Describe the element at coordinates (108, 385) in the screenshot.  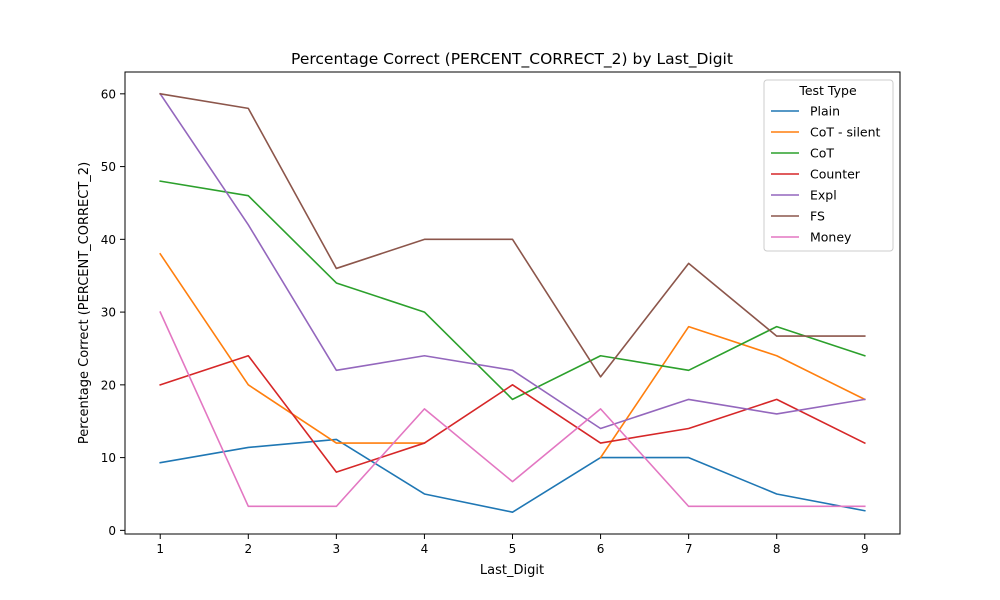
I see `y-tick-label: 20` at that location.